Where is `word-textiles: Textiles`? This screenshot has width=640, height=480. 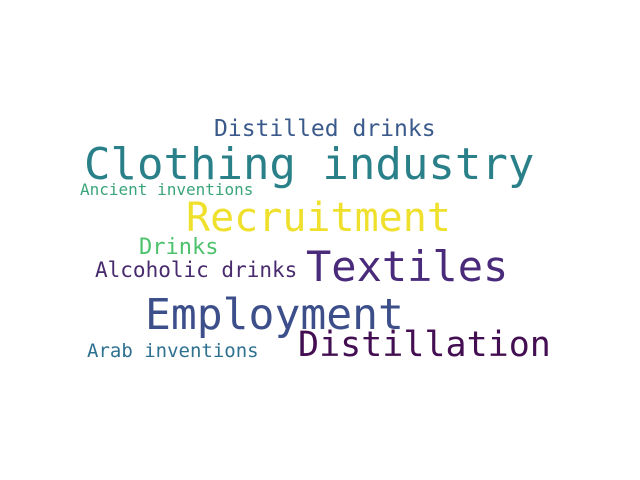
word-textiles: Textiles is located at coordinates (407, 266).